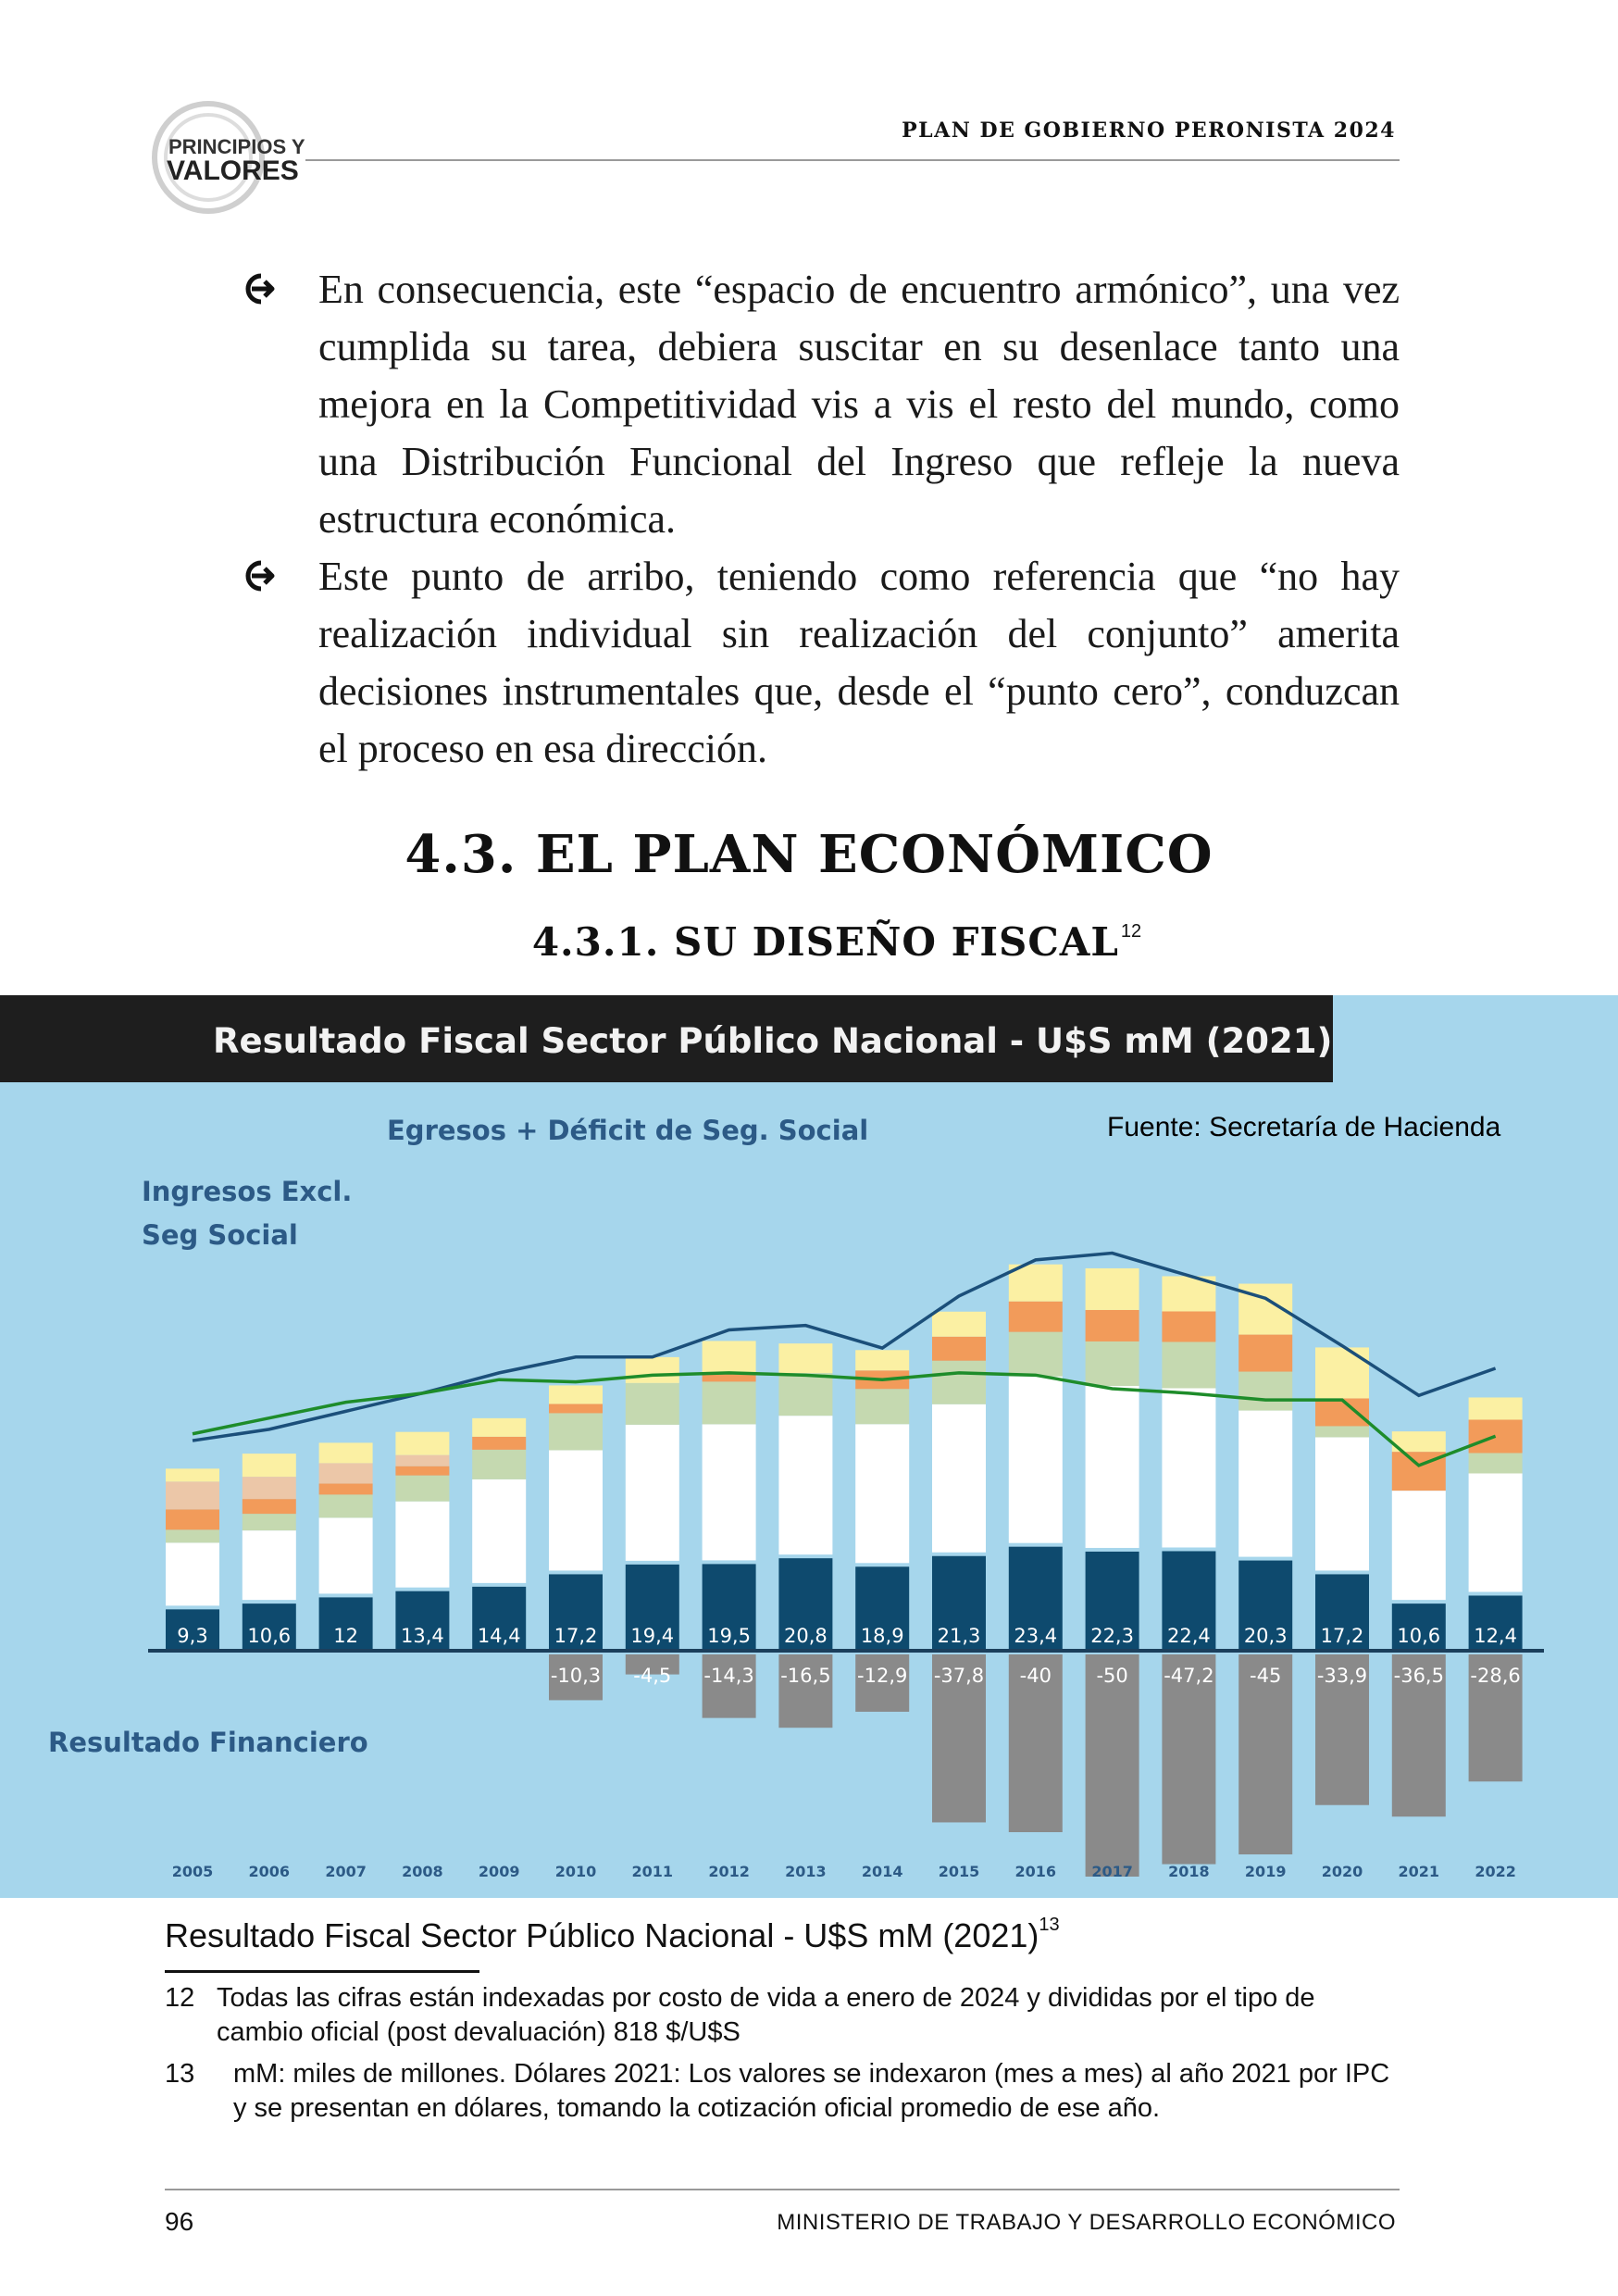 Image resolution: width=1618 pixels, height=2296 pixels. Describe the element at coordinates (852, 160) in the screenshot. I see `header-divider` at that location.